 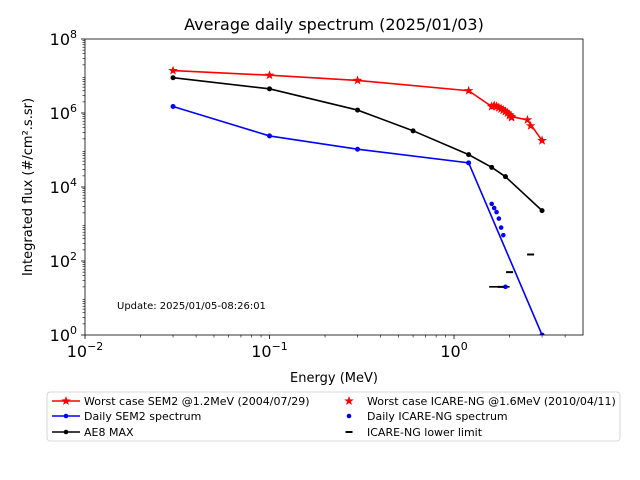 I want to click on legend-item-4: Daily ICARE-NG spectrum, so click(x=427, y=416).